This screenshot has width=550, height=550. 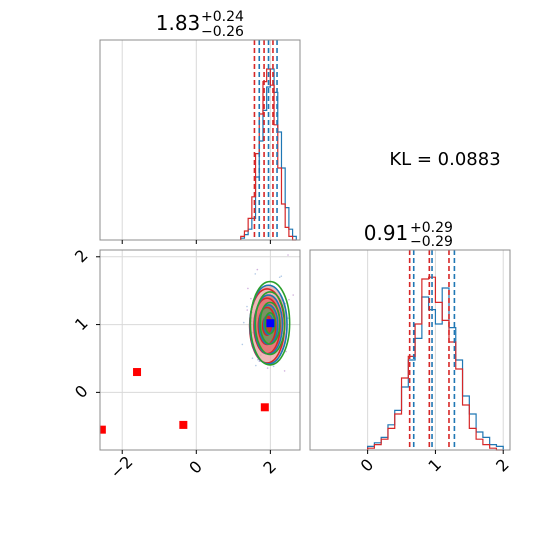 I want to click on hist2-tick-label-0: 0, so click(x=367, y=465).